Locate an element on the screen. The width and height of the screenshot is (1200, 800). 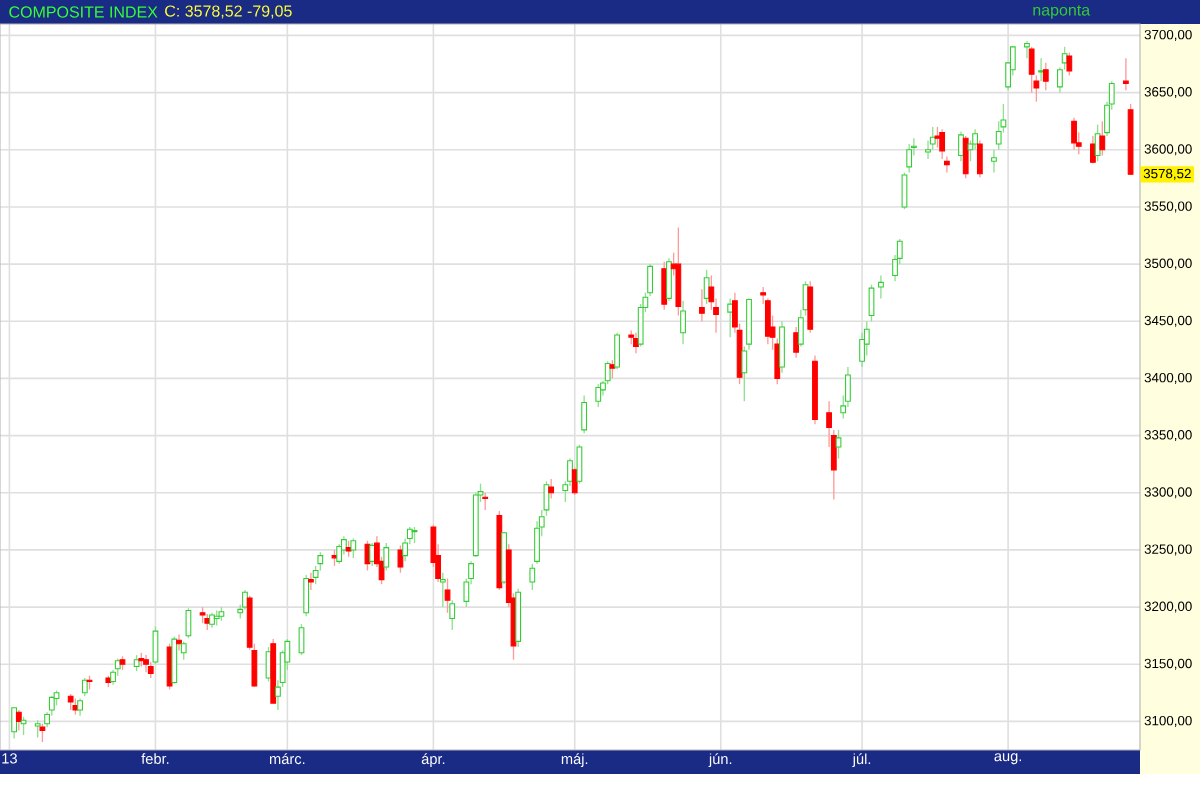
chart-title: COMPOSITE INDEX is located at coordinates (83, 12).